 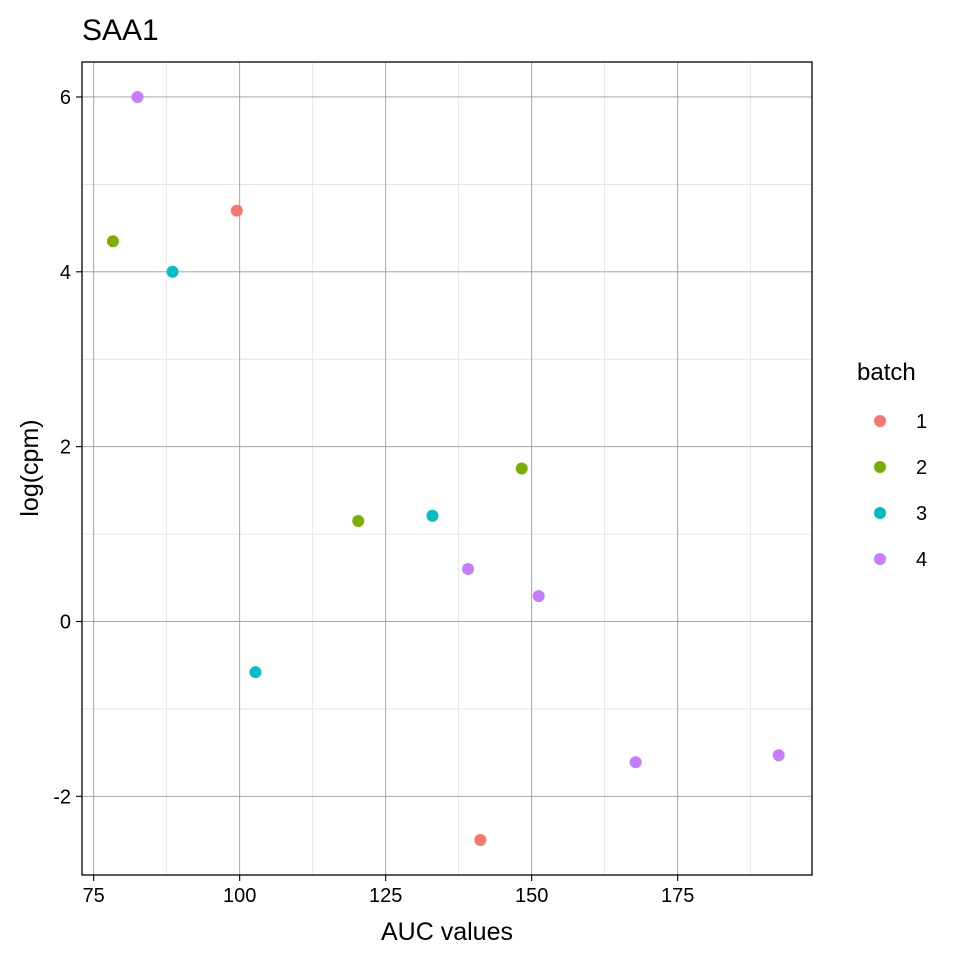 What do you see at coordinates (239, 896) in the screenshot?
I see `x-tick-label: 100` at bounding box center [239, 896].